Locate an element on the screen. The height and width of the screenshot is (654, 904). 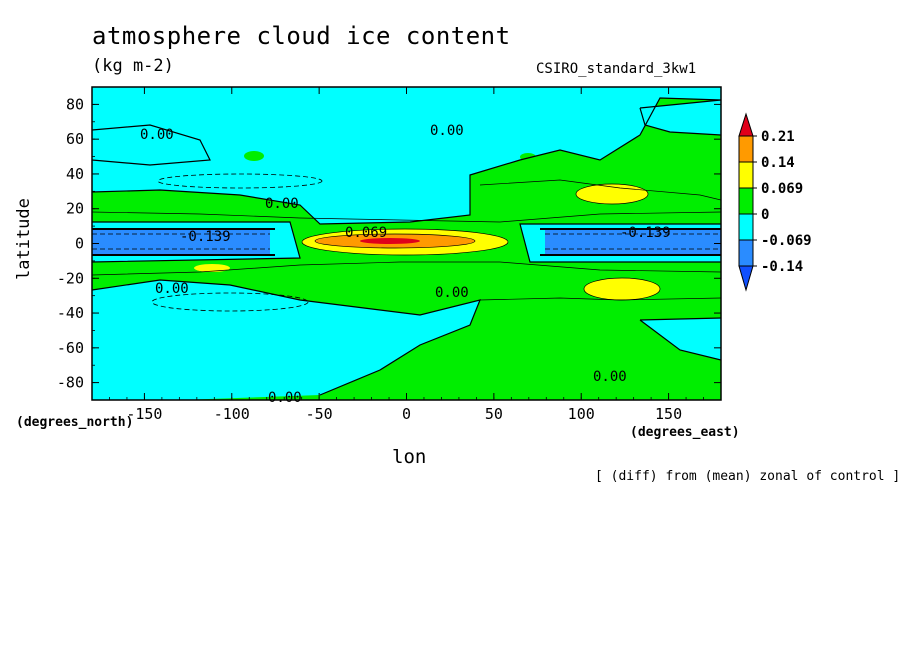
x-tick-label: 0 is located at coordinates (406, 414).